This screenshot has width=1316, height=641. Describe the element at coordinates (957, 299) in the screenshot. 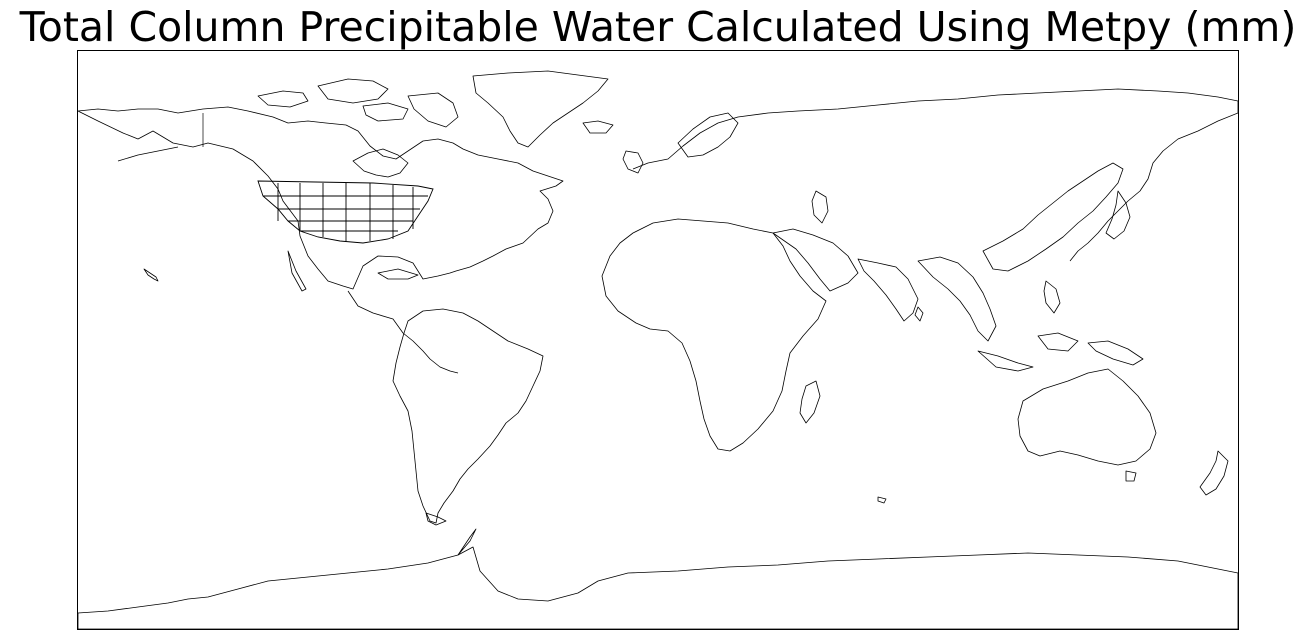

I see `coastline-southeast-asia` at that location.